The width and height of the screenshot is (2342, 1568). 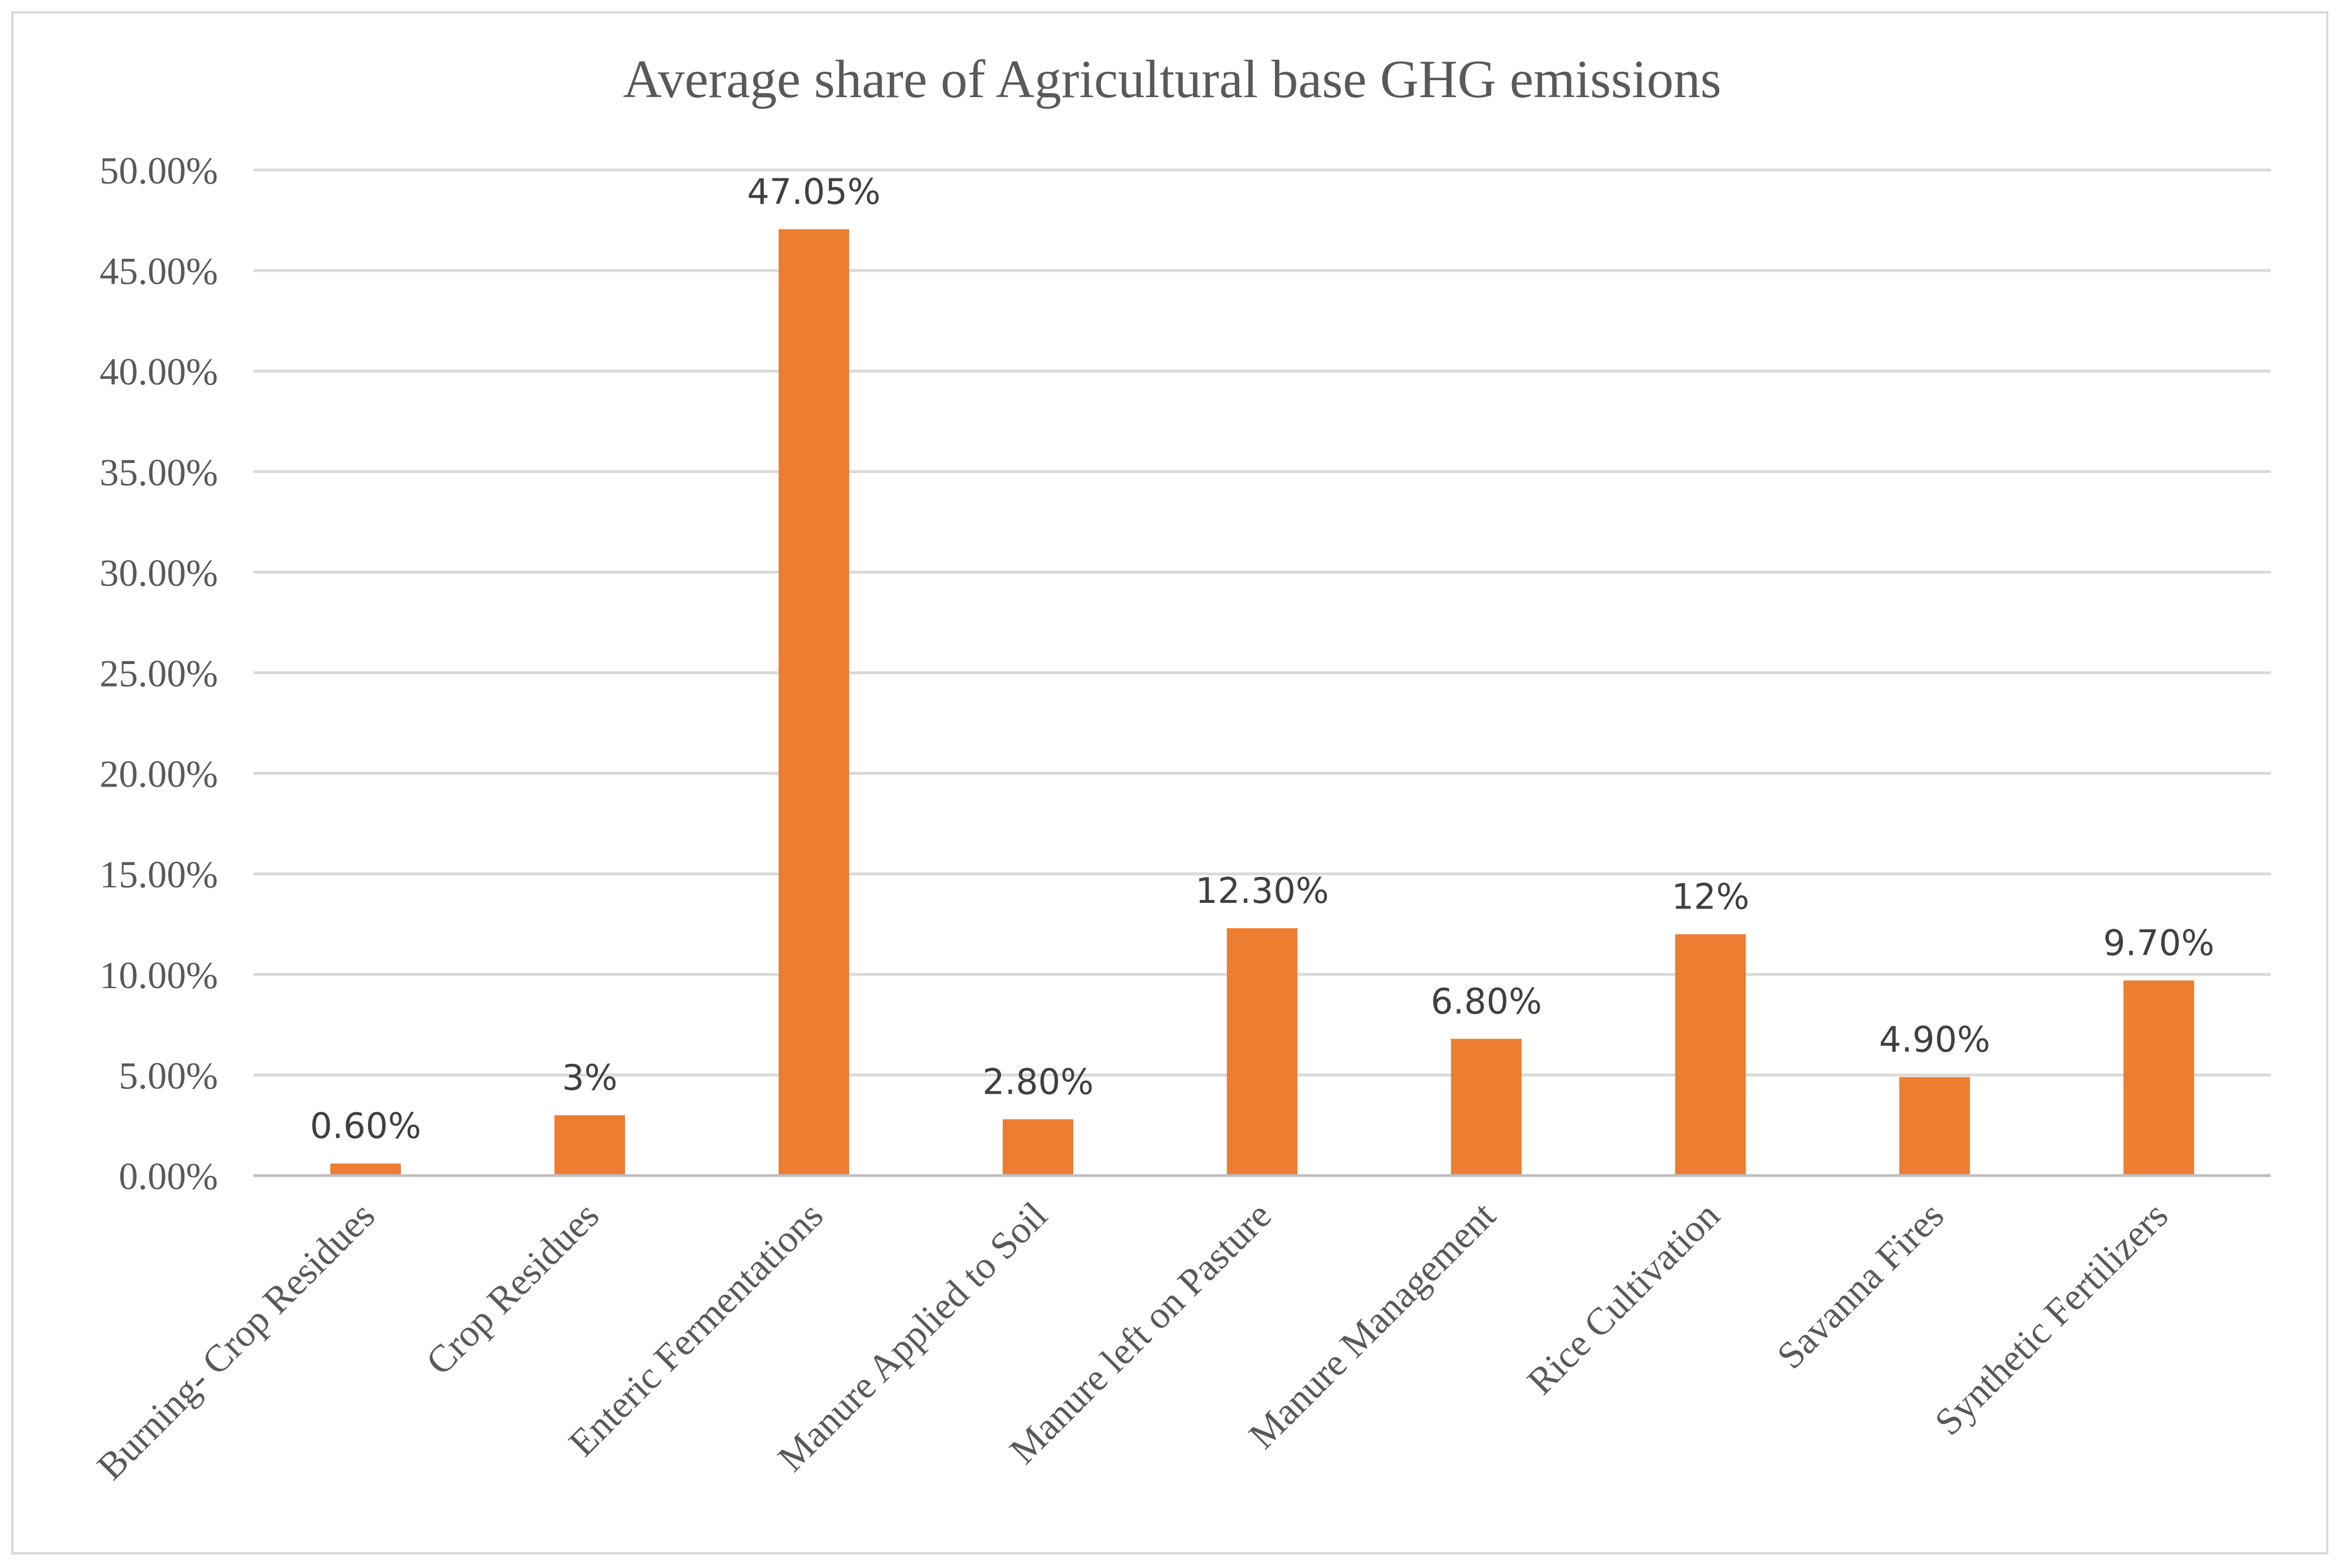 I want to click on data-label: 0.60%, so click(x=366, y=1126).